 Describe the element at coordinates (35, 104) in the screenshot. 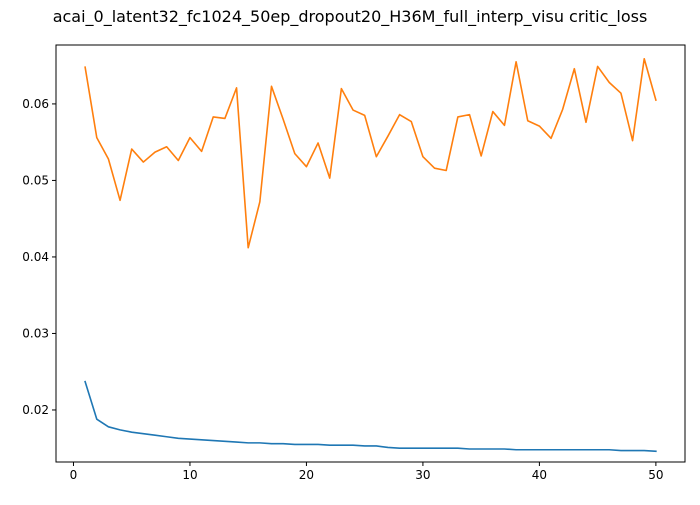

I see `y-tick-label: 0.06` at that location.